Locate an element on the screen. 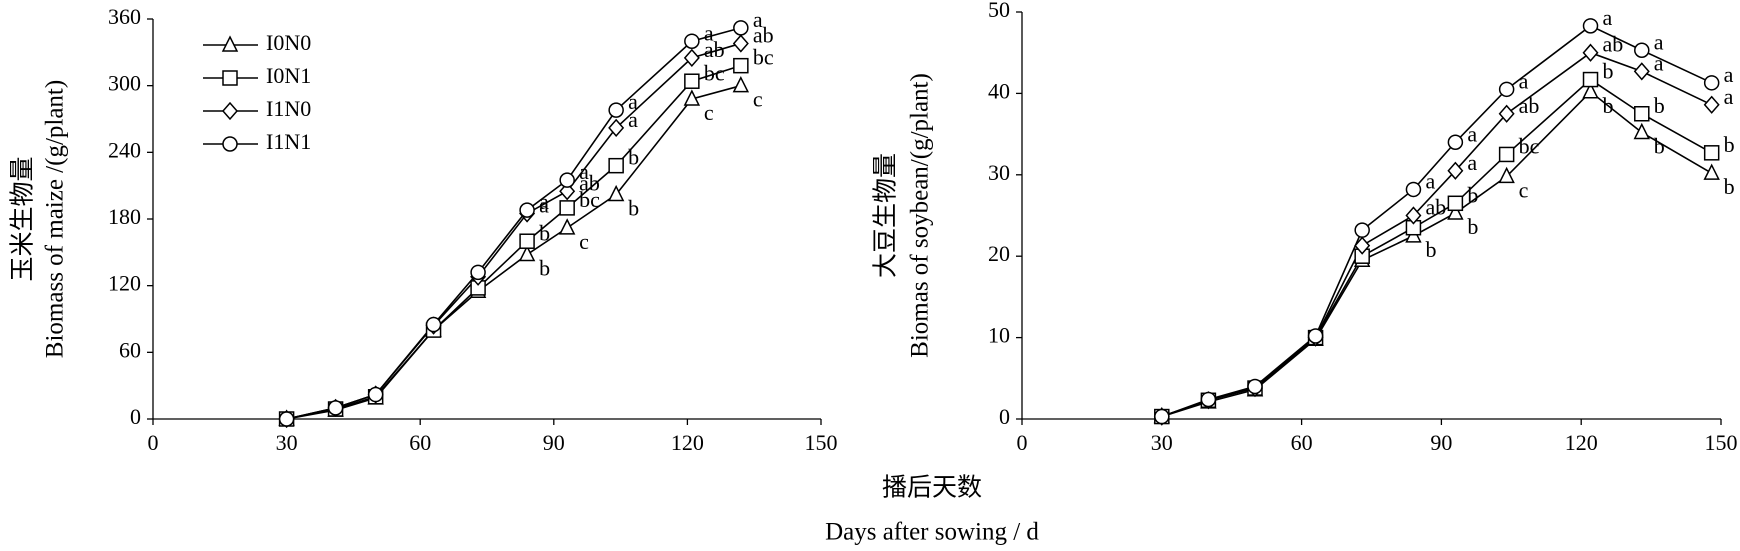  y-tick-label: 20 is located at coordinates (999, 253).